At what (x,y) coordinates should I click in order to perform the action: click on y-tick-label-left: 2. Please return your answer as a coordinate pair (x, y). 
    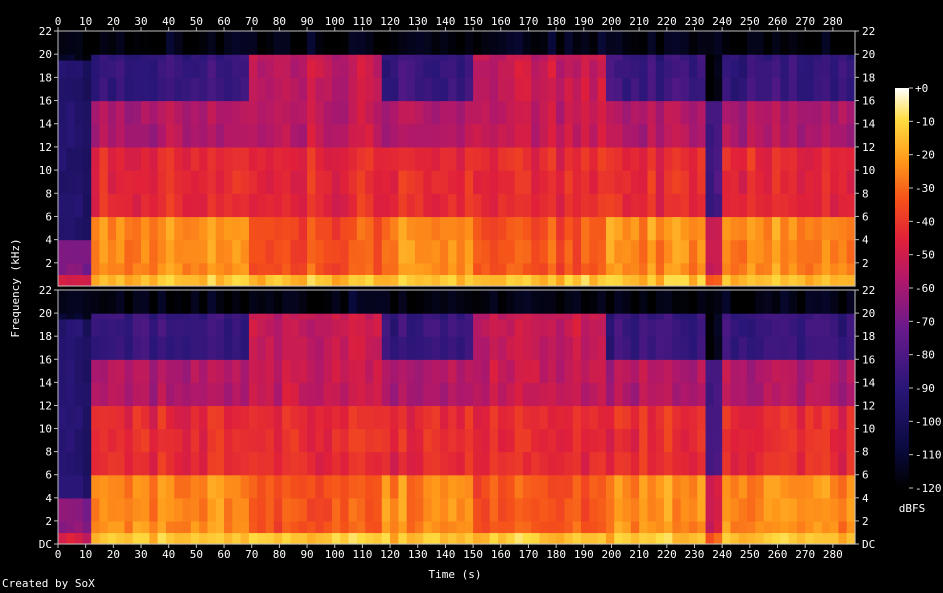
    Looking at the image, I should click on (48, 263).